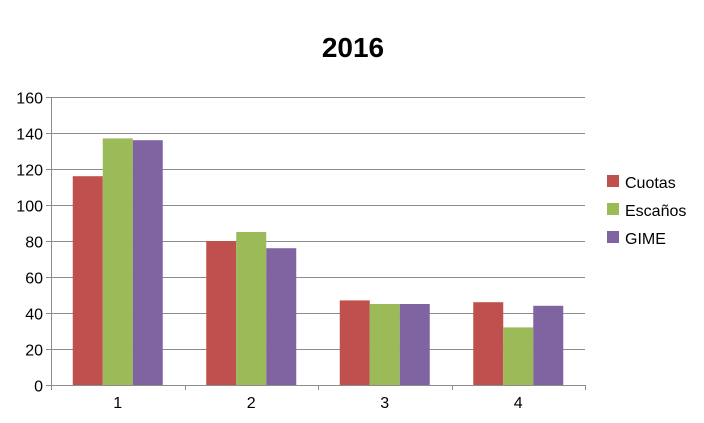 The height and width of the screenshot is (423, 704). I want to click on x-tick-label: 3, so click(384, 403).